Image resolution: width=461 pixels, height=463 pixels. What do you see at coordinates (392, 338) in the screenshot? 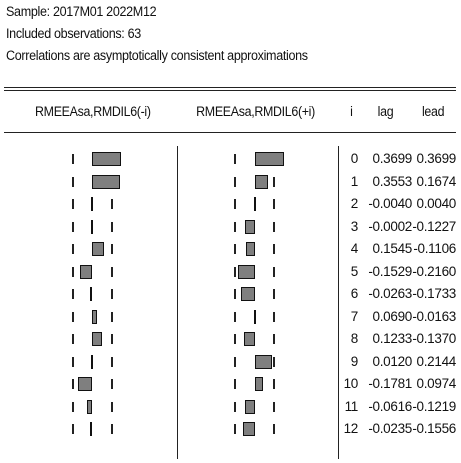
I see `lag-value: 0.1233` at bounding box center [392, 338].